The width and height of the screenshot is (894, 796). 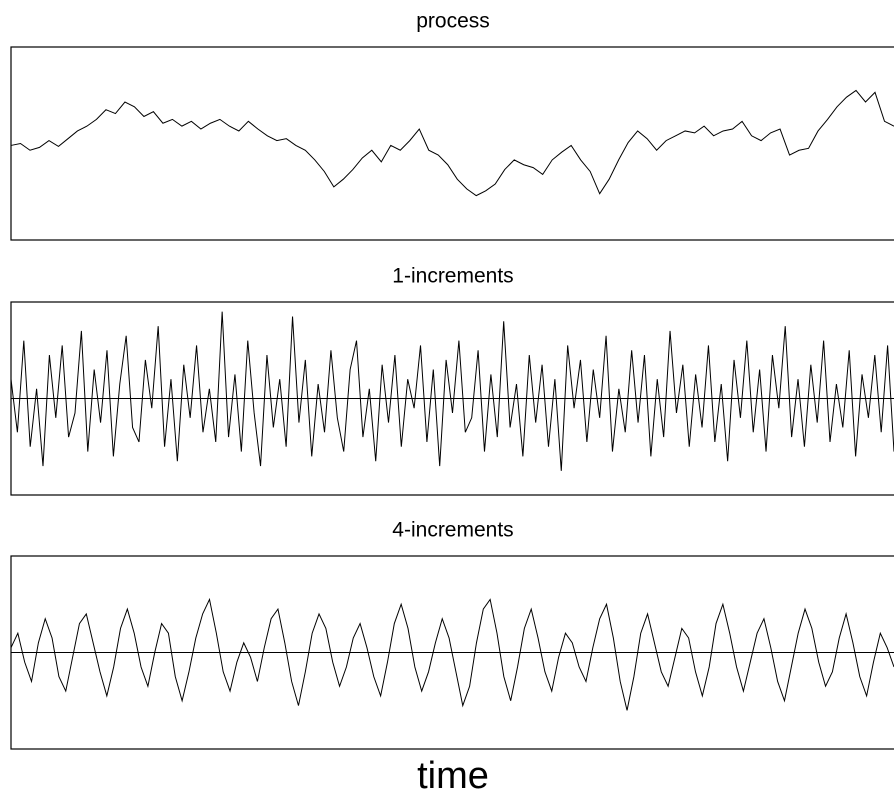 I want to click on panel-title: process, so click(x=453, y=21).